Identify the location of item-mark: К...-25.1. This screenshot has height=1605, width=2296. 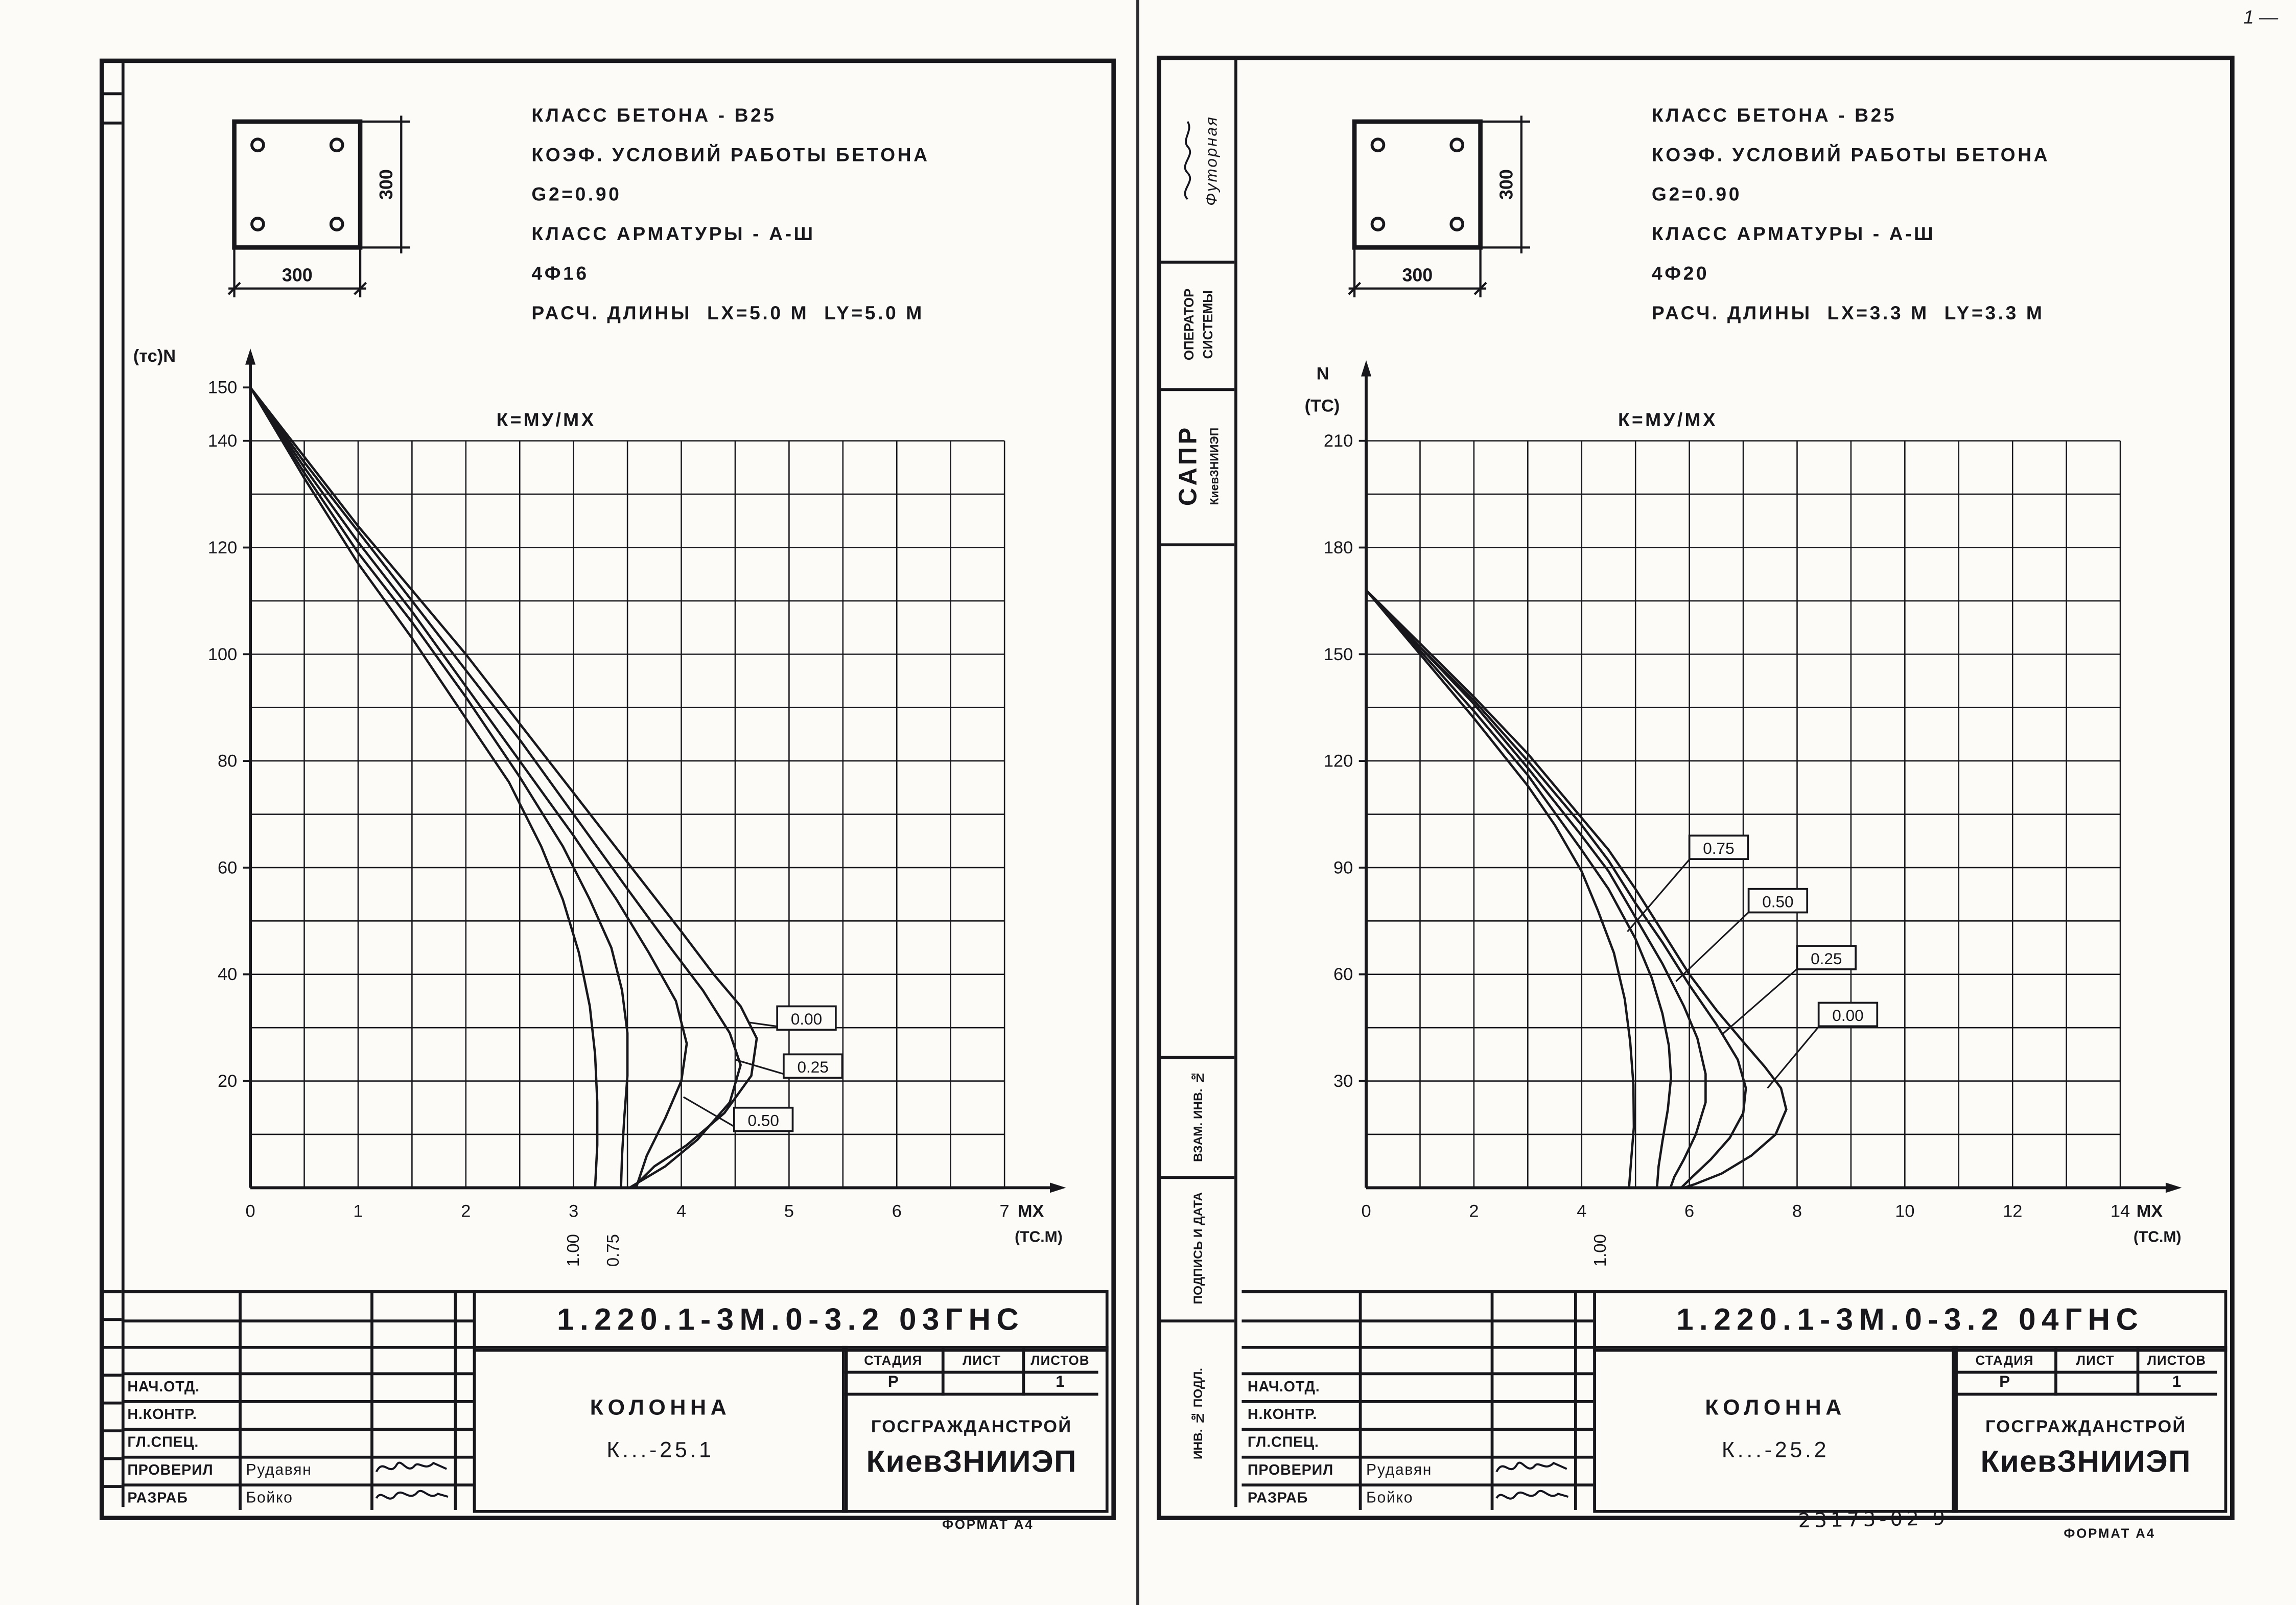
(660, 1450).